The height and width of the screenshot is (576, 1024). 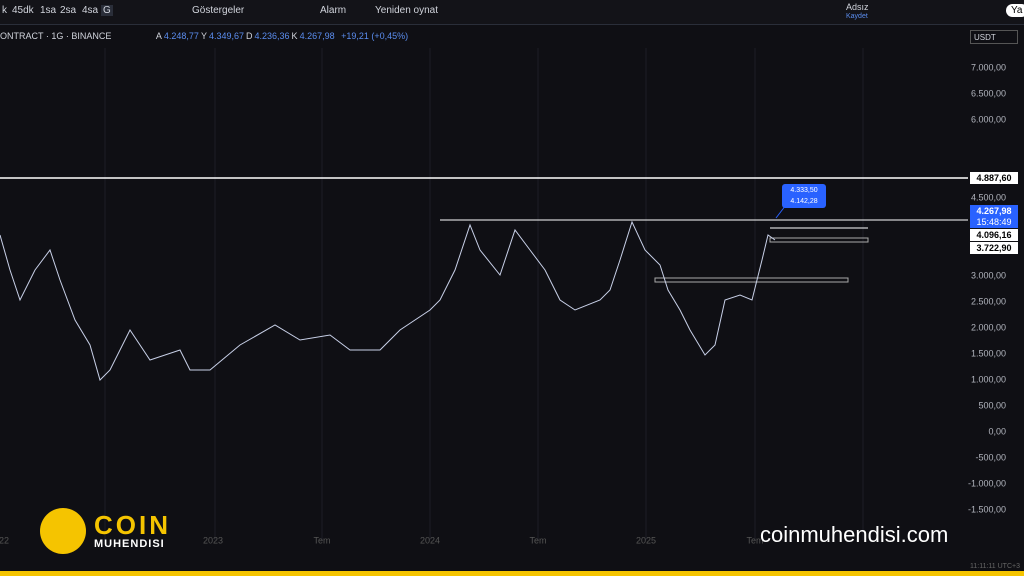 I want to click on price-badge: 4.096,16, so click(x=994, y=235).